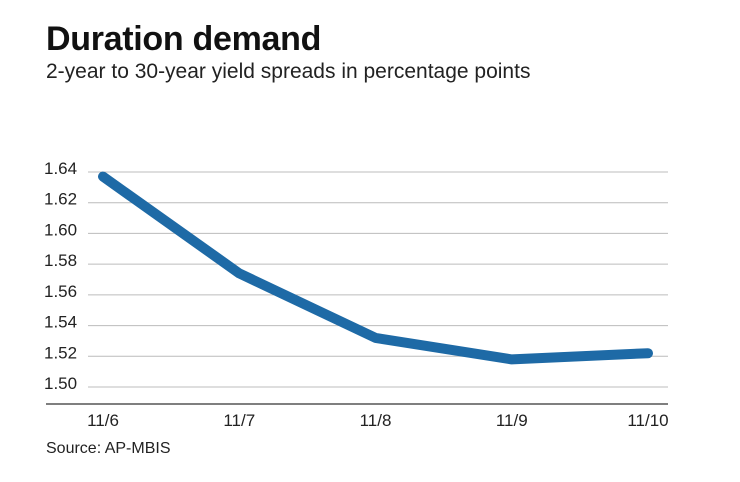  I want to click on y-tick-label: 1.64, so click(60, 168).